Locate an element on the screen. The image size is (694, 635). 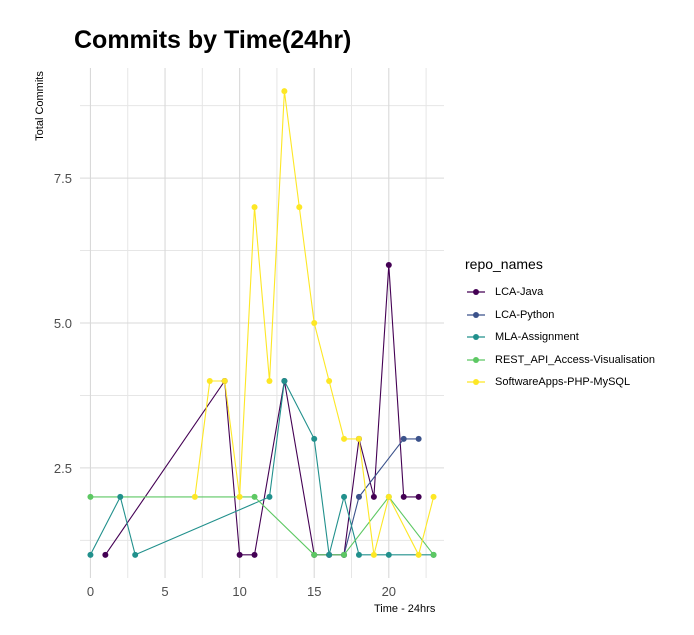
x-tick-label: 20 is located at coordinates (389, 591).